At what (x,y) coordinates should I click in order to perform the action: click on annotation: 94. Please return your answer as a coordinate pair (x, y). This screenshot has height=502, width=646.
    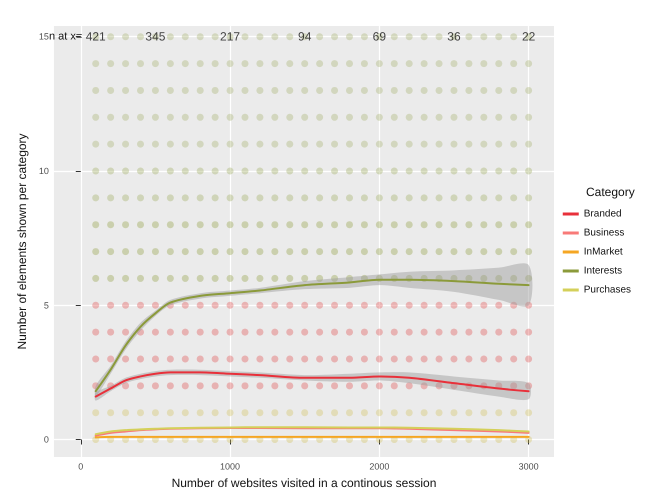
    Looking at the image, I should click on (305, 37).